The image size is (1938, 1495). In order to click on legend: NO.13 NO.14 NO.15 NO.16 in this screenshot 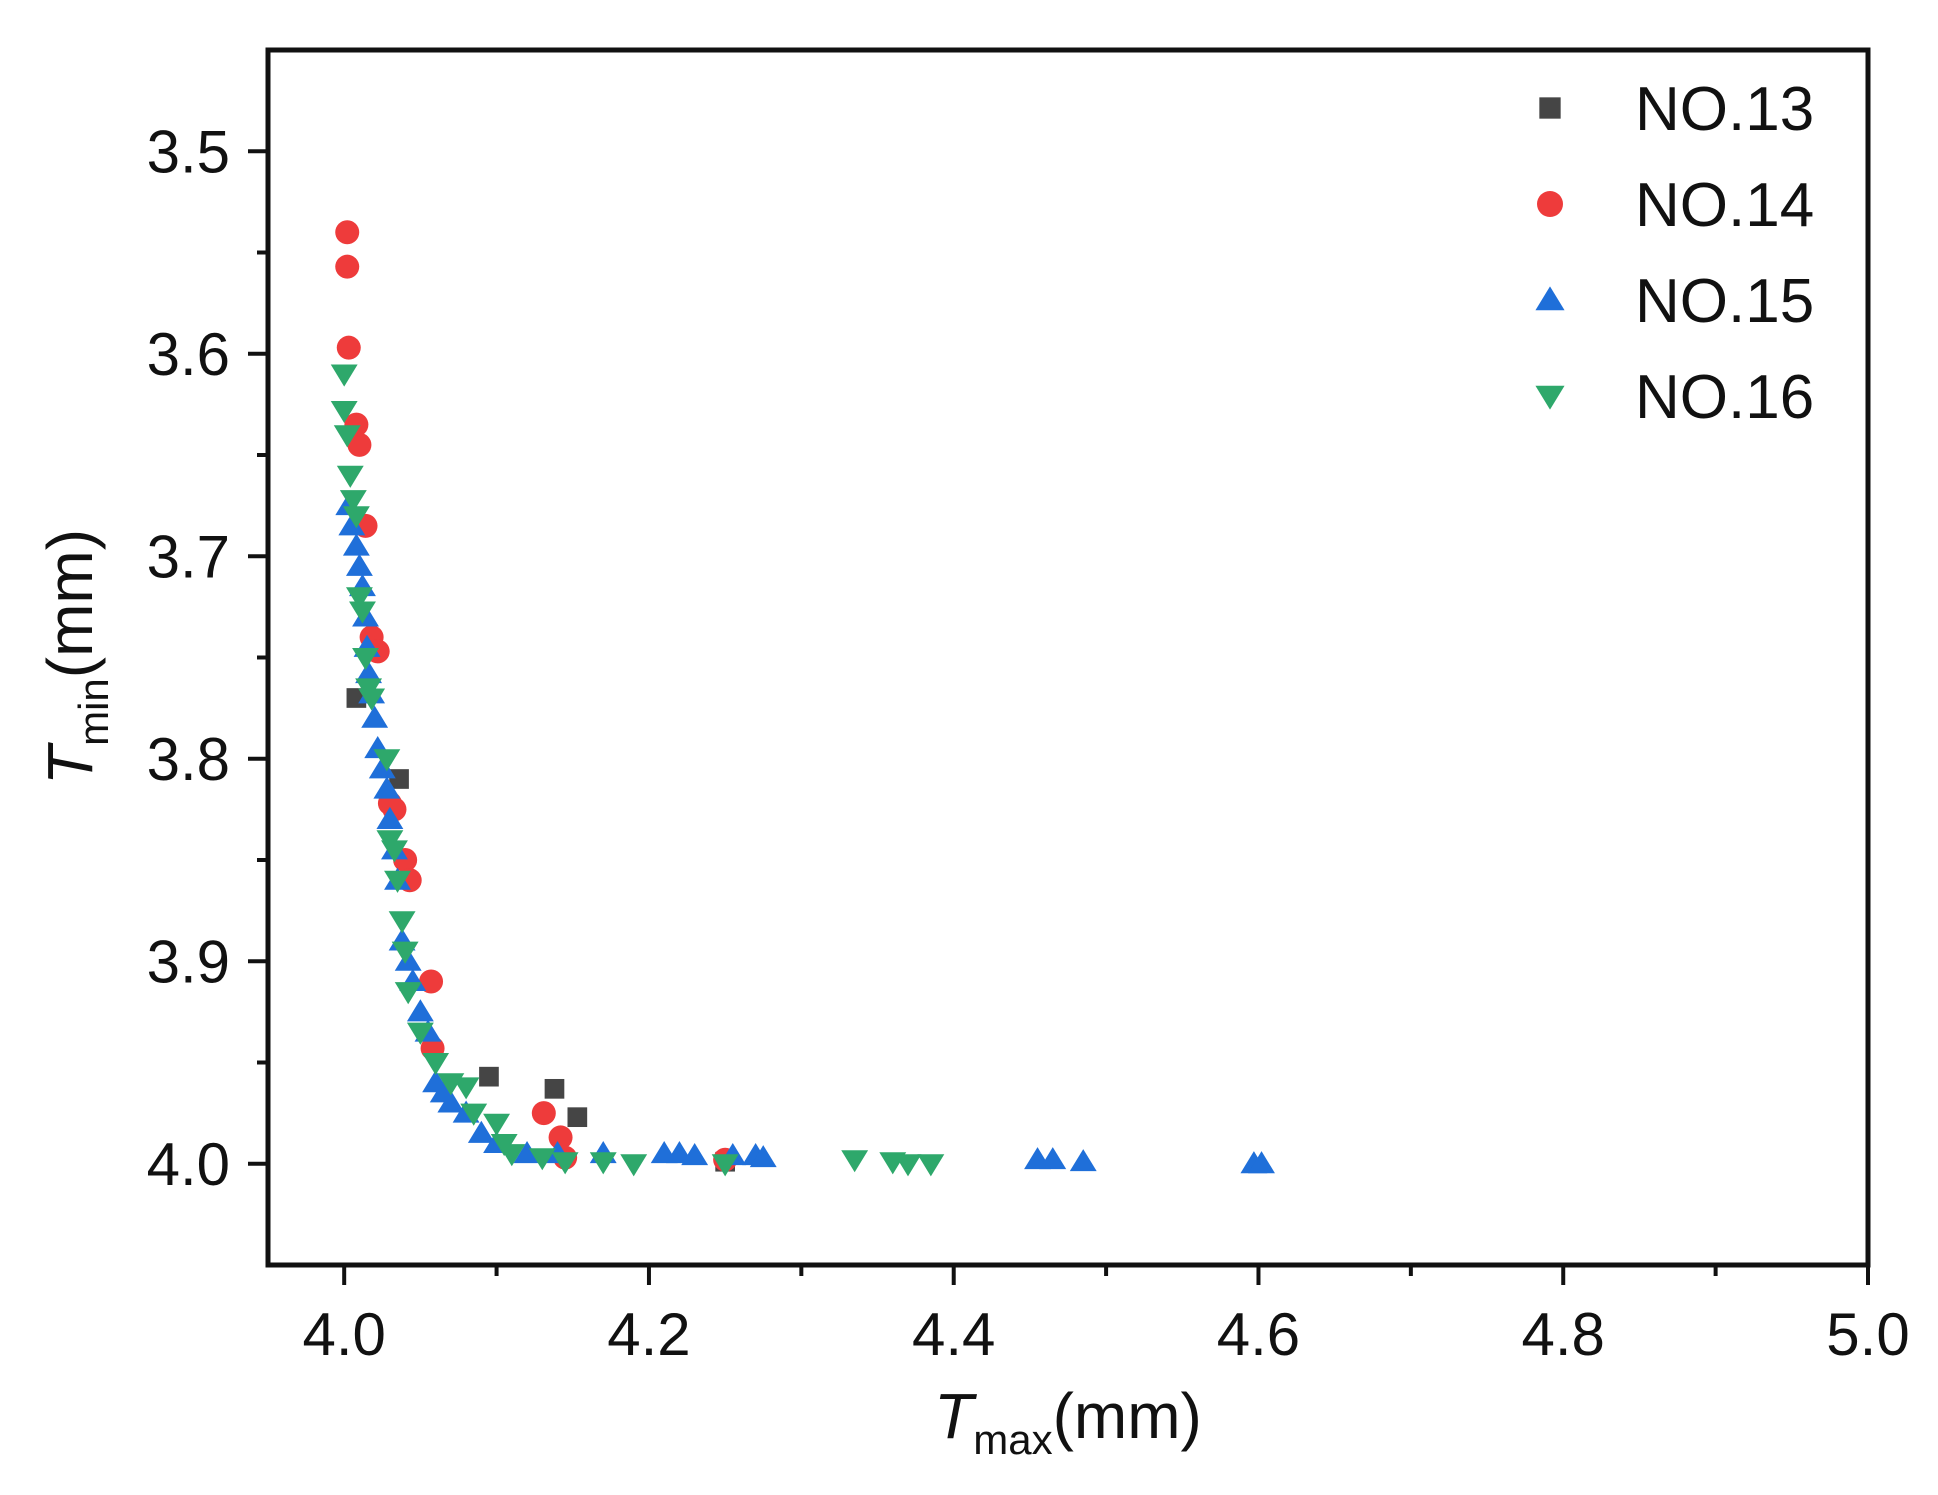, I will do `click(1674, 253)`.